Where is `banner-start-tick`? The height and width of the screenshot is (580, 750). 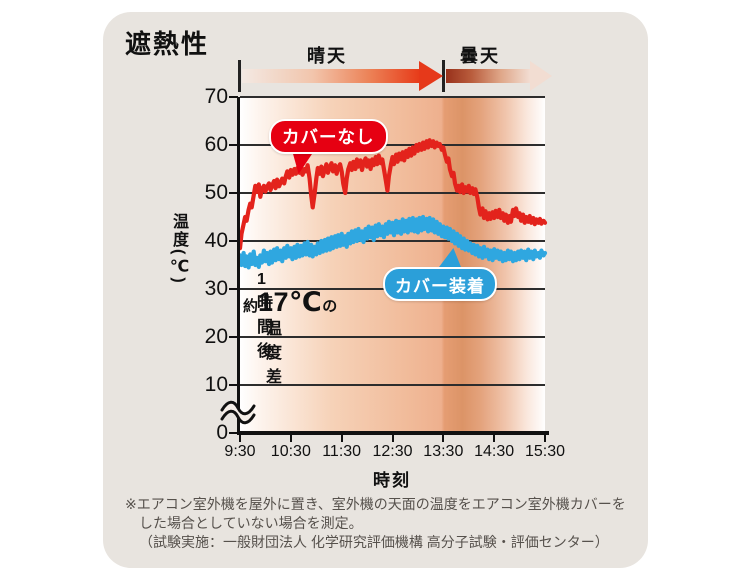
banner-start-tick is located at coordinates (239, 76).